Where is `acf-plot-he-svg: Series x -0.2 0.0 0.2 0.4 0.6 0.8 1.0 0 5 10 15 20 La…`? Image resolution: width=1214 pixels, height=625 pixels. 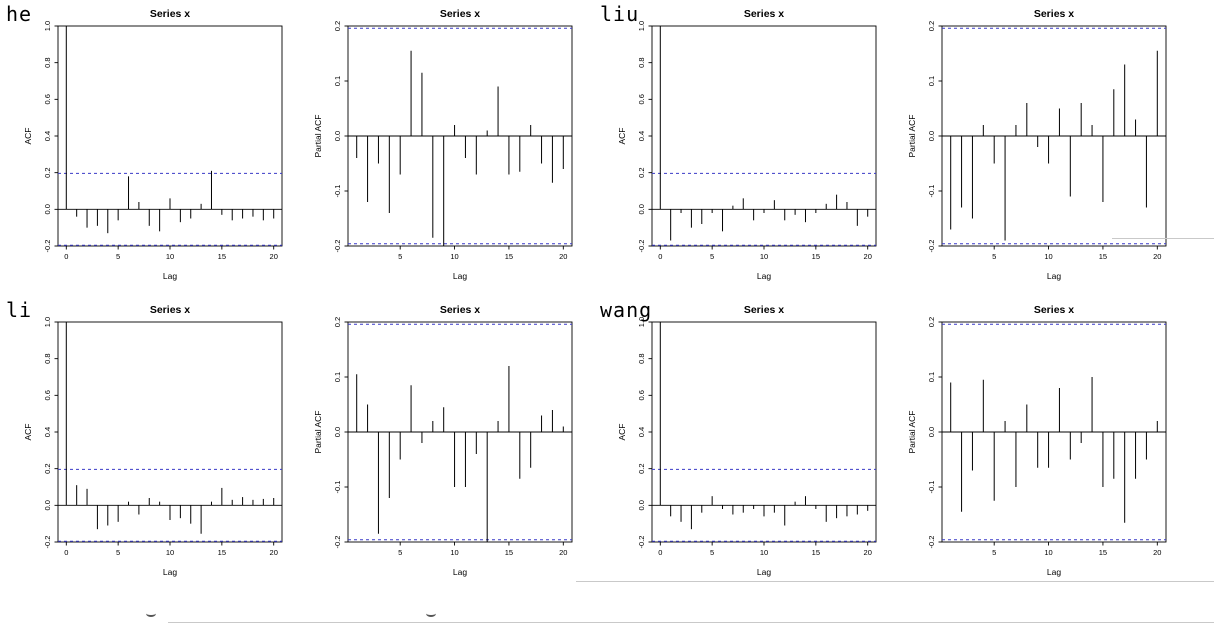
acf-plot-he-svg: Series x -0.2 0.0 0.2 0.4 0.6 0.8 1.0 0 5 10 15 20 La… is located at coordinates (156, 143).